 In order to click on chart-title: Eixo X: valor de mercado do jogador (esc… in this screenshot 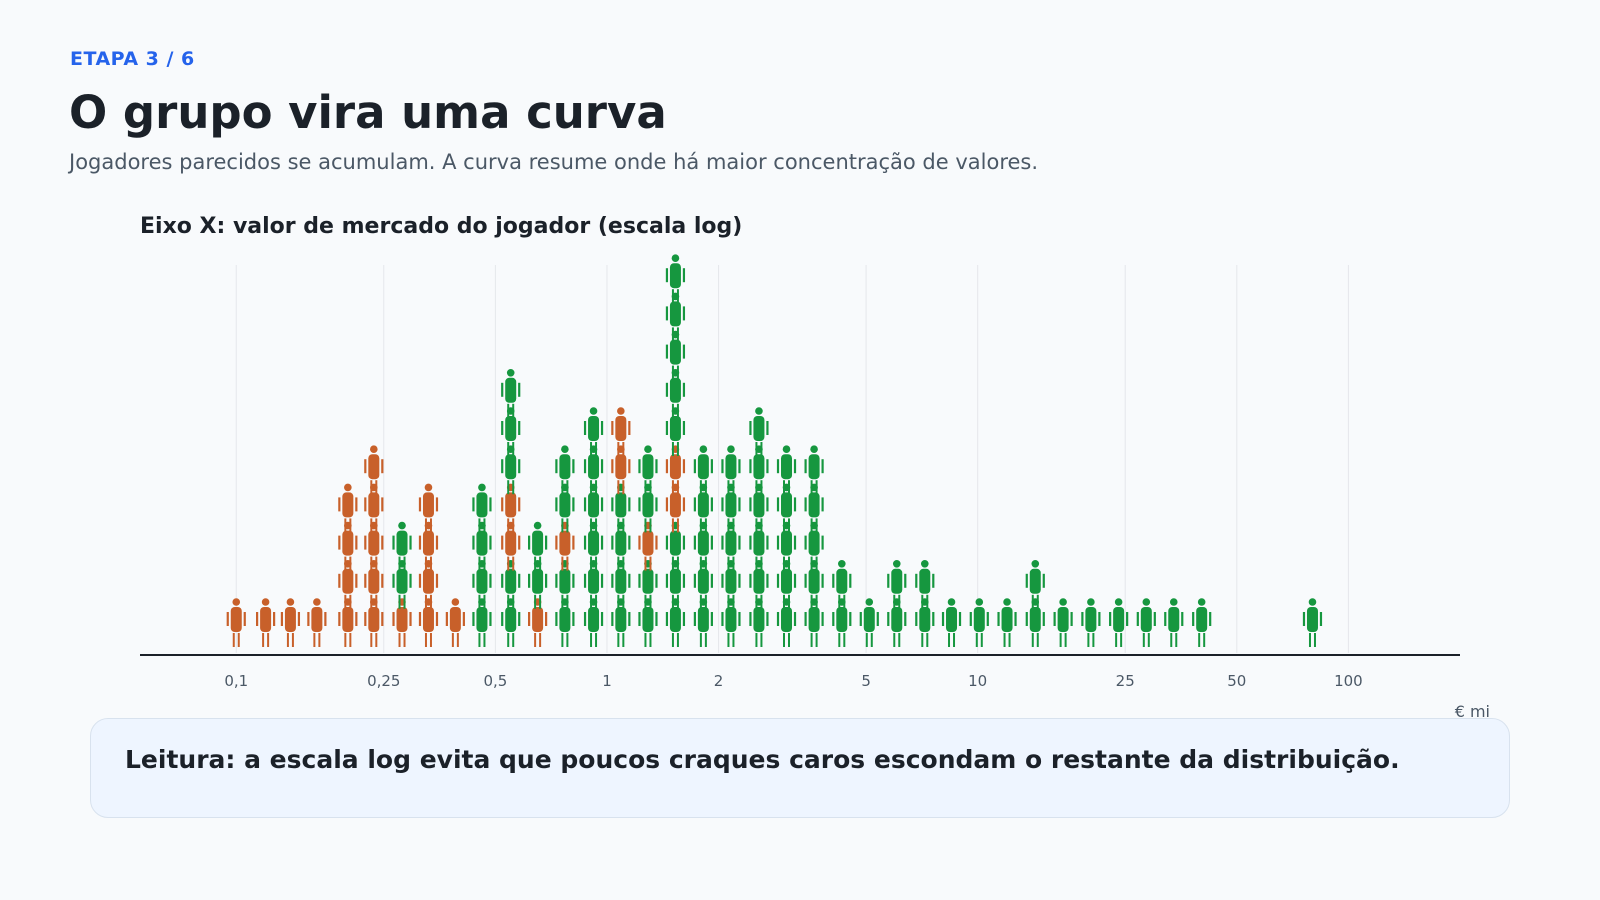, I will do `click(441, 226)`.